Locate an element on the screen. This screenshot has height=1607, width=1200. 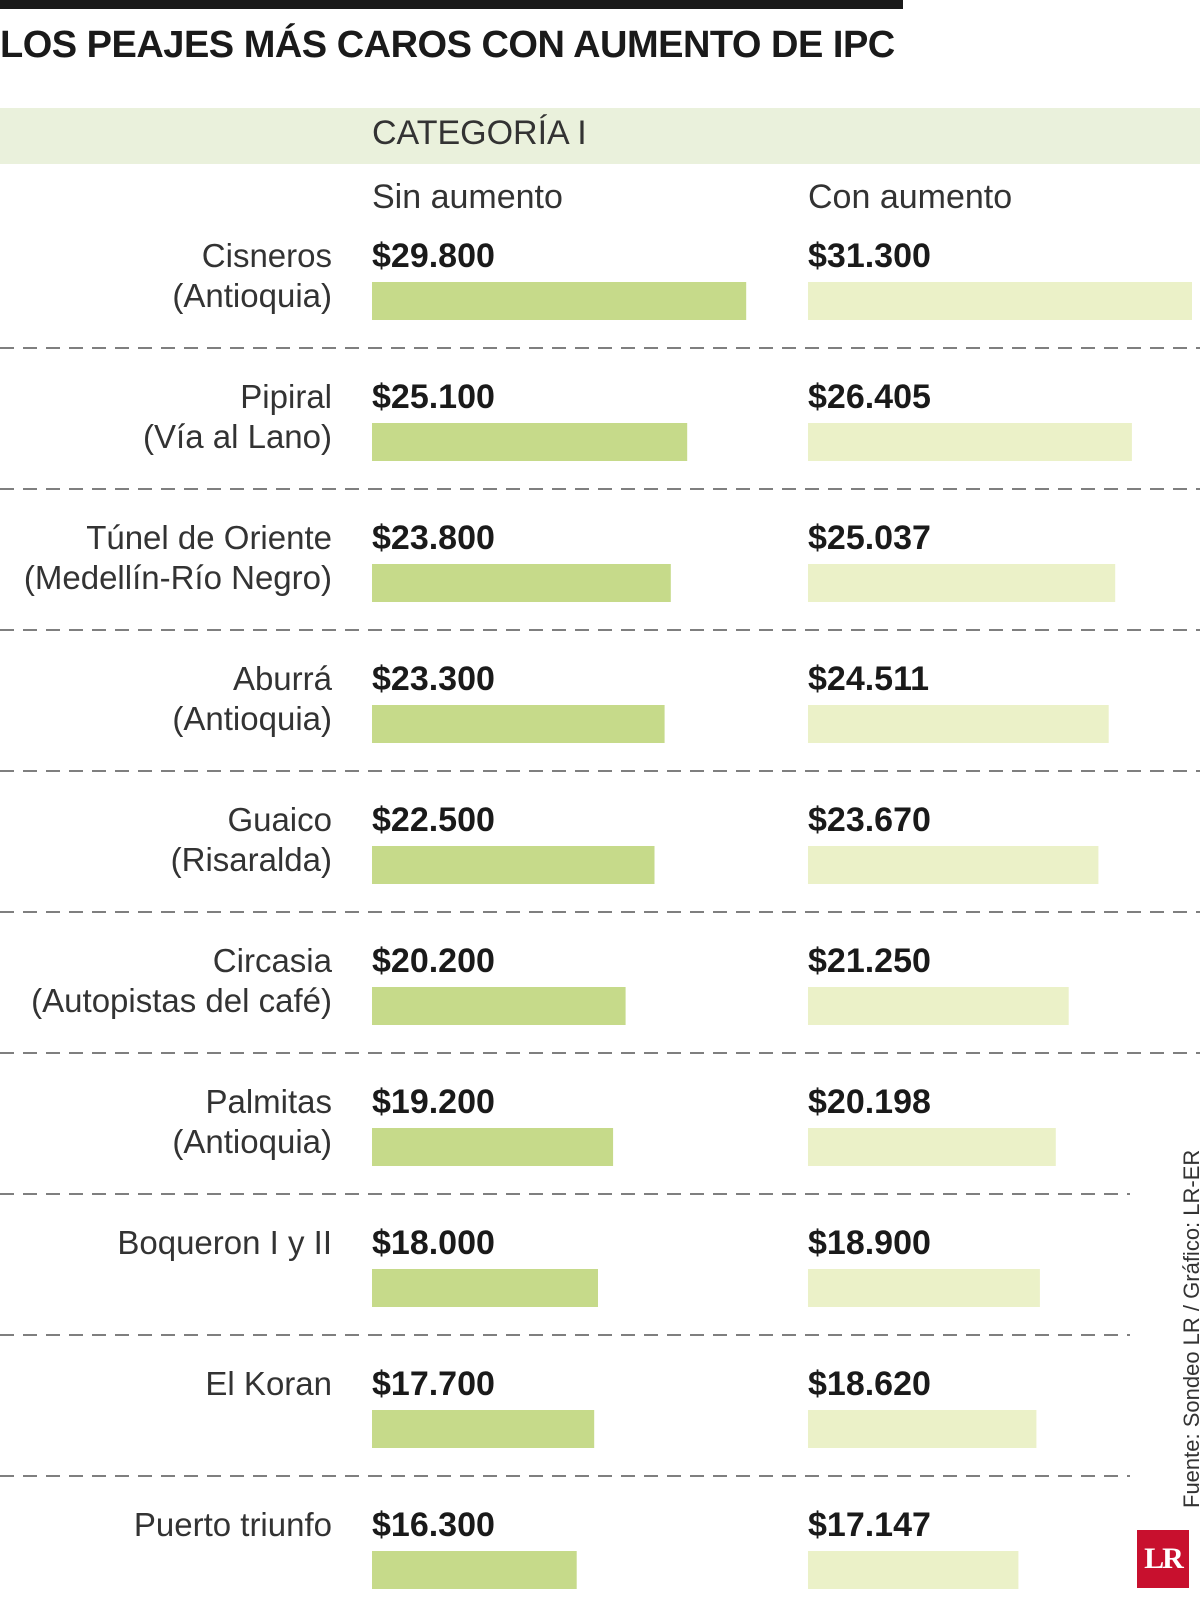
data-label-con: $21.250 is located at coordinates (869, 961).